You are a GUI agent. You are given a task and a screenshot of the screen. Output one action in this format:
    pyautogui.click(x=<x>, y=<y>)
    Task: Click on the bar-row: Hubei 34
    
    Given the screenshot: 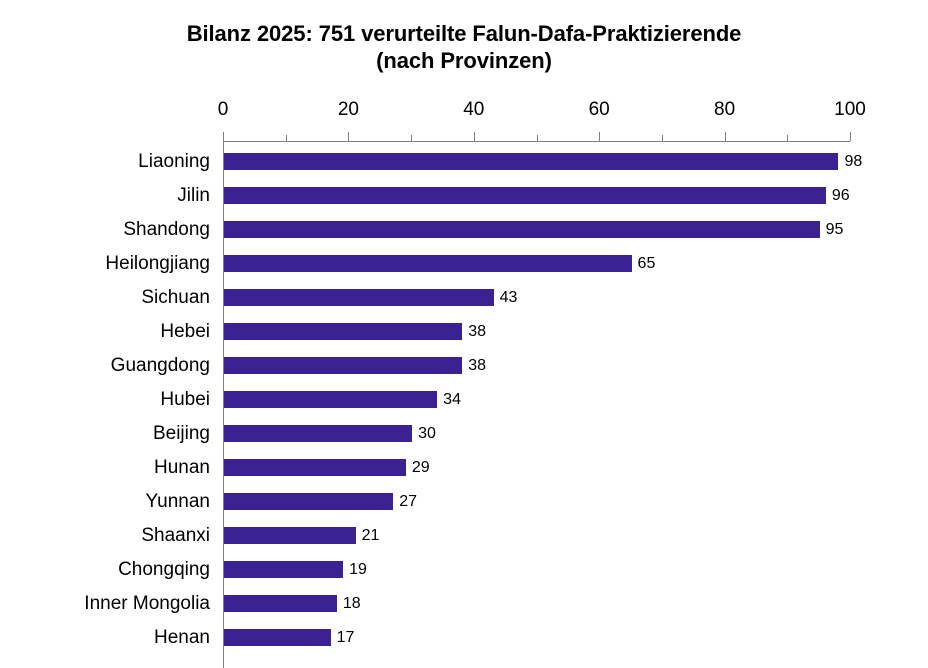 What is the action you would take?
    pyautogui.click(x=464, y=400)
    